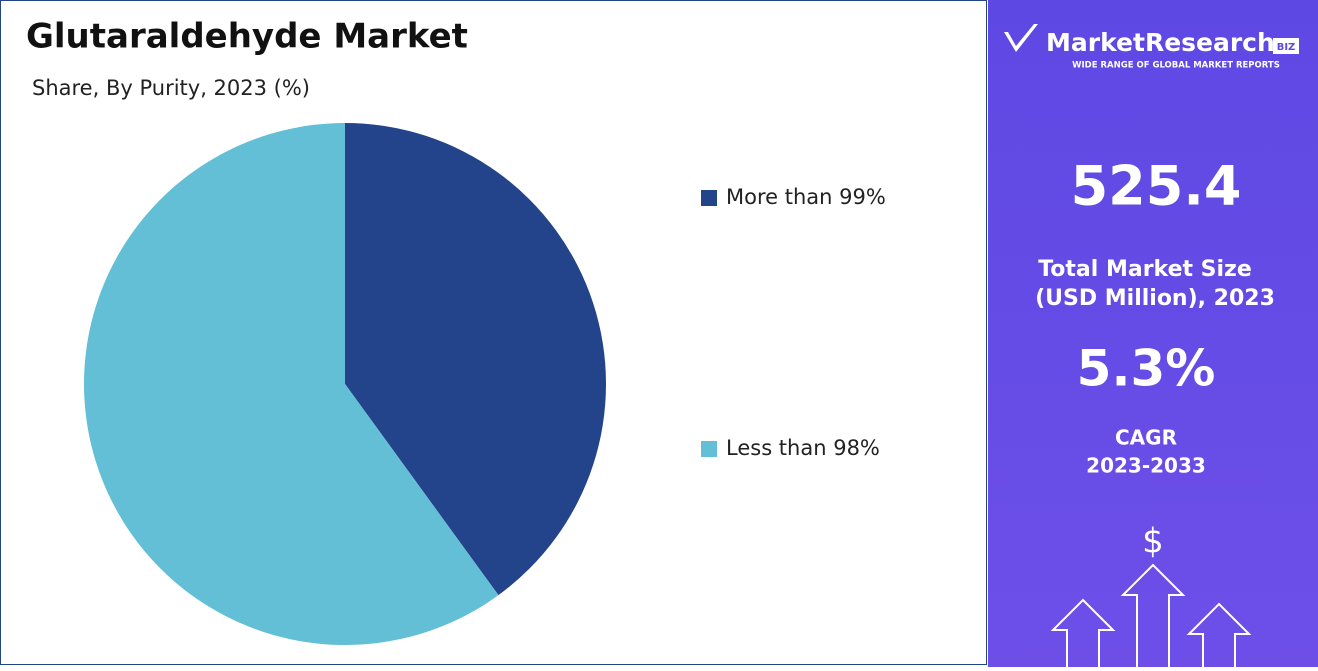 This screenshot has height=671, width=1318. What do you see at coordinates (1160, 42) in the screenshot?
I see `brand: MarketResearch` at bounding box center [1160, 42].